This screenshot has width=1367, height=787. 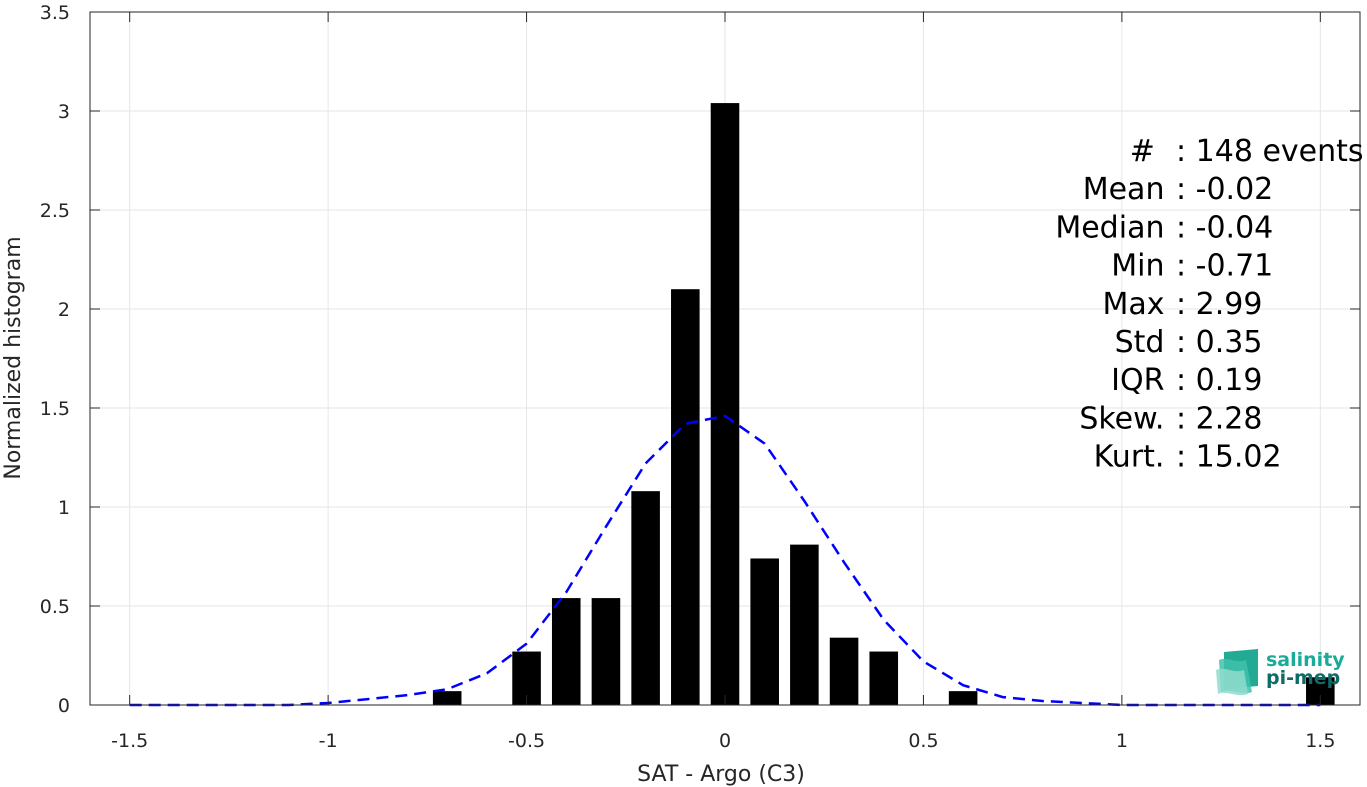 I want to click on stat-label: Std, so click(x=1144, y=342).